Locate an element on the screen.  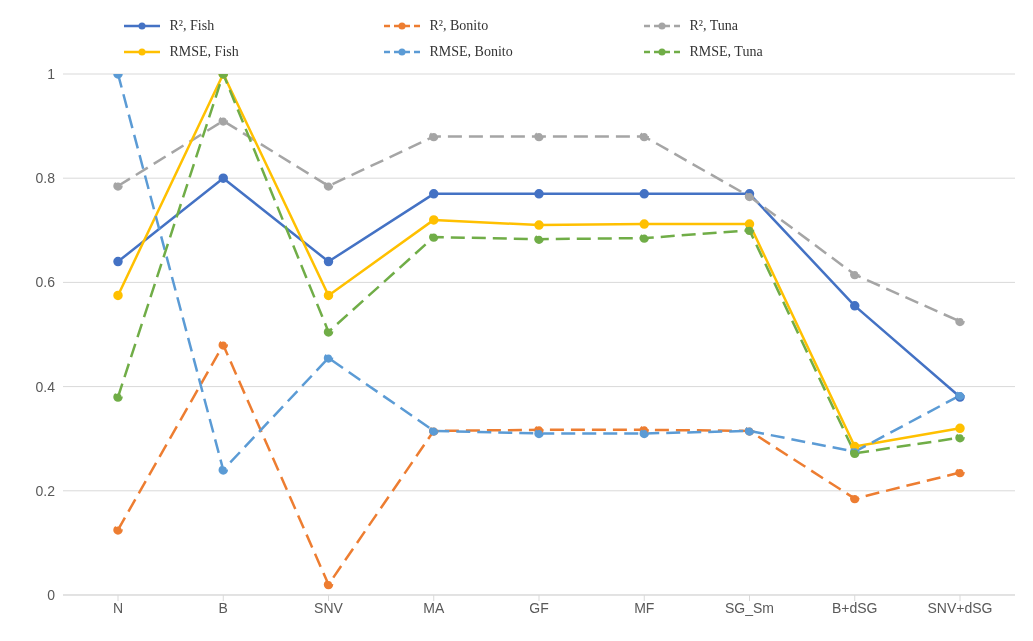
x-tick-label: N is located at coordinates (118, 607).